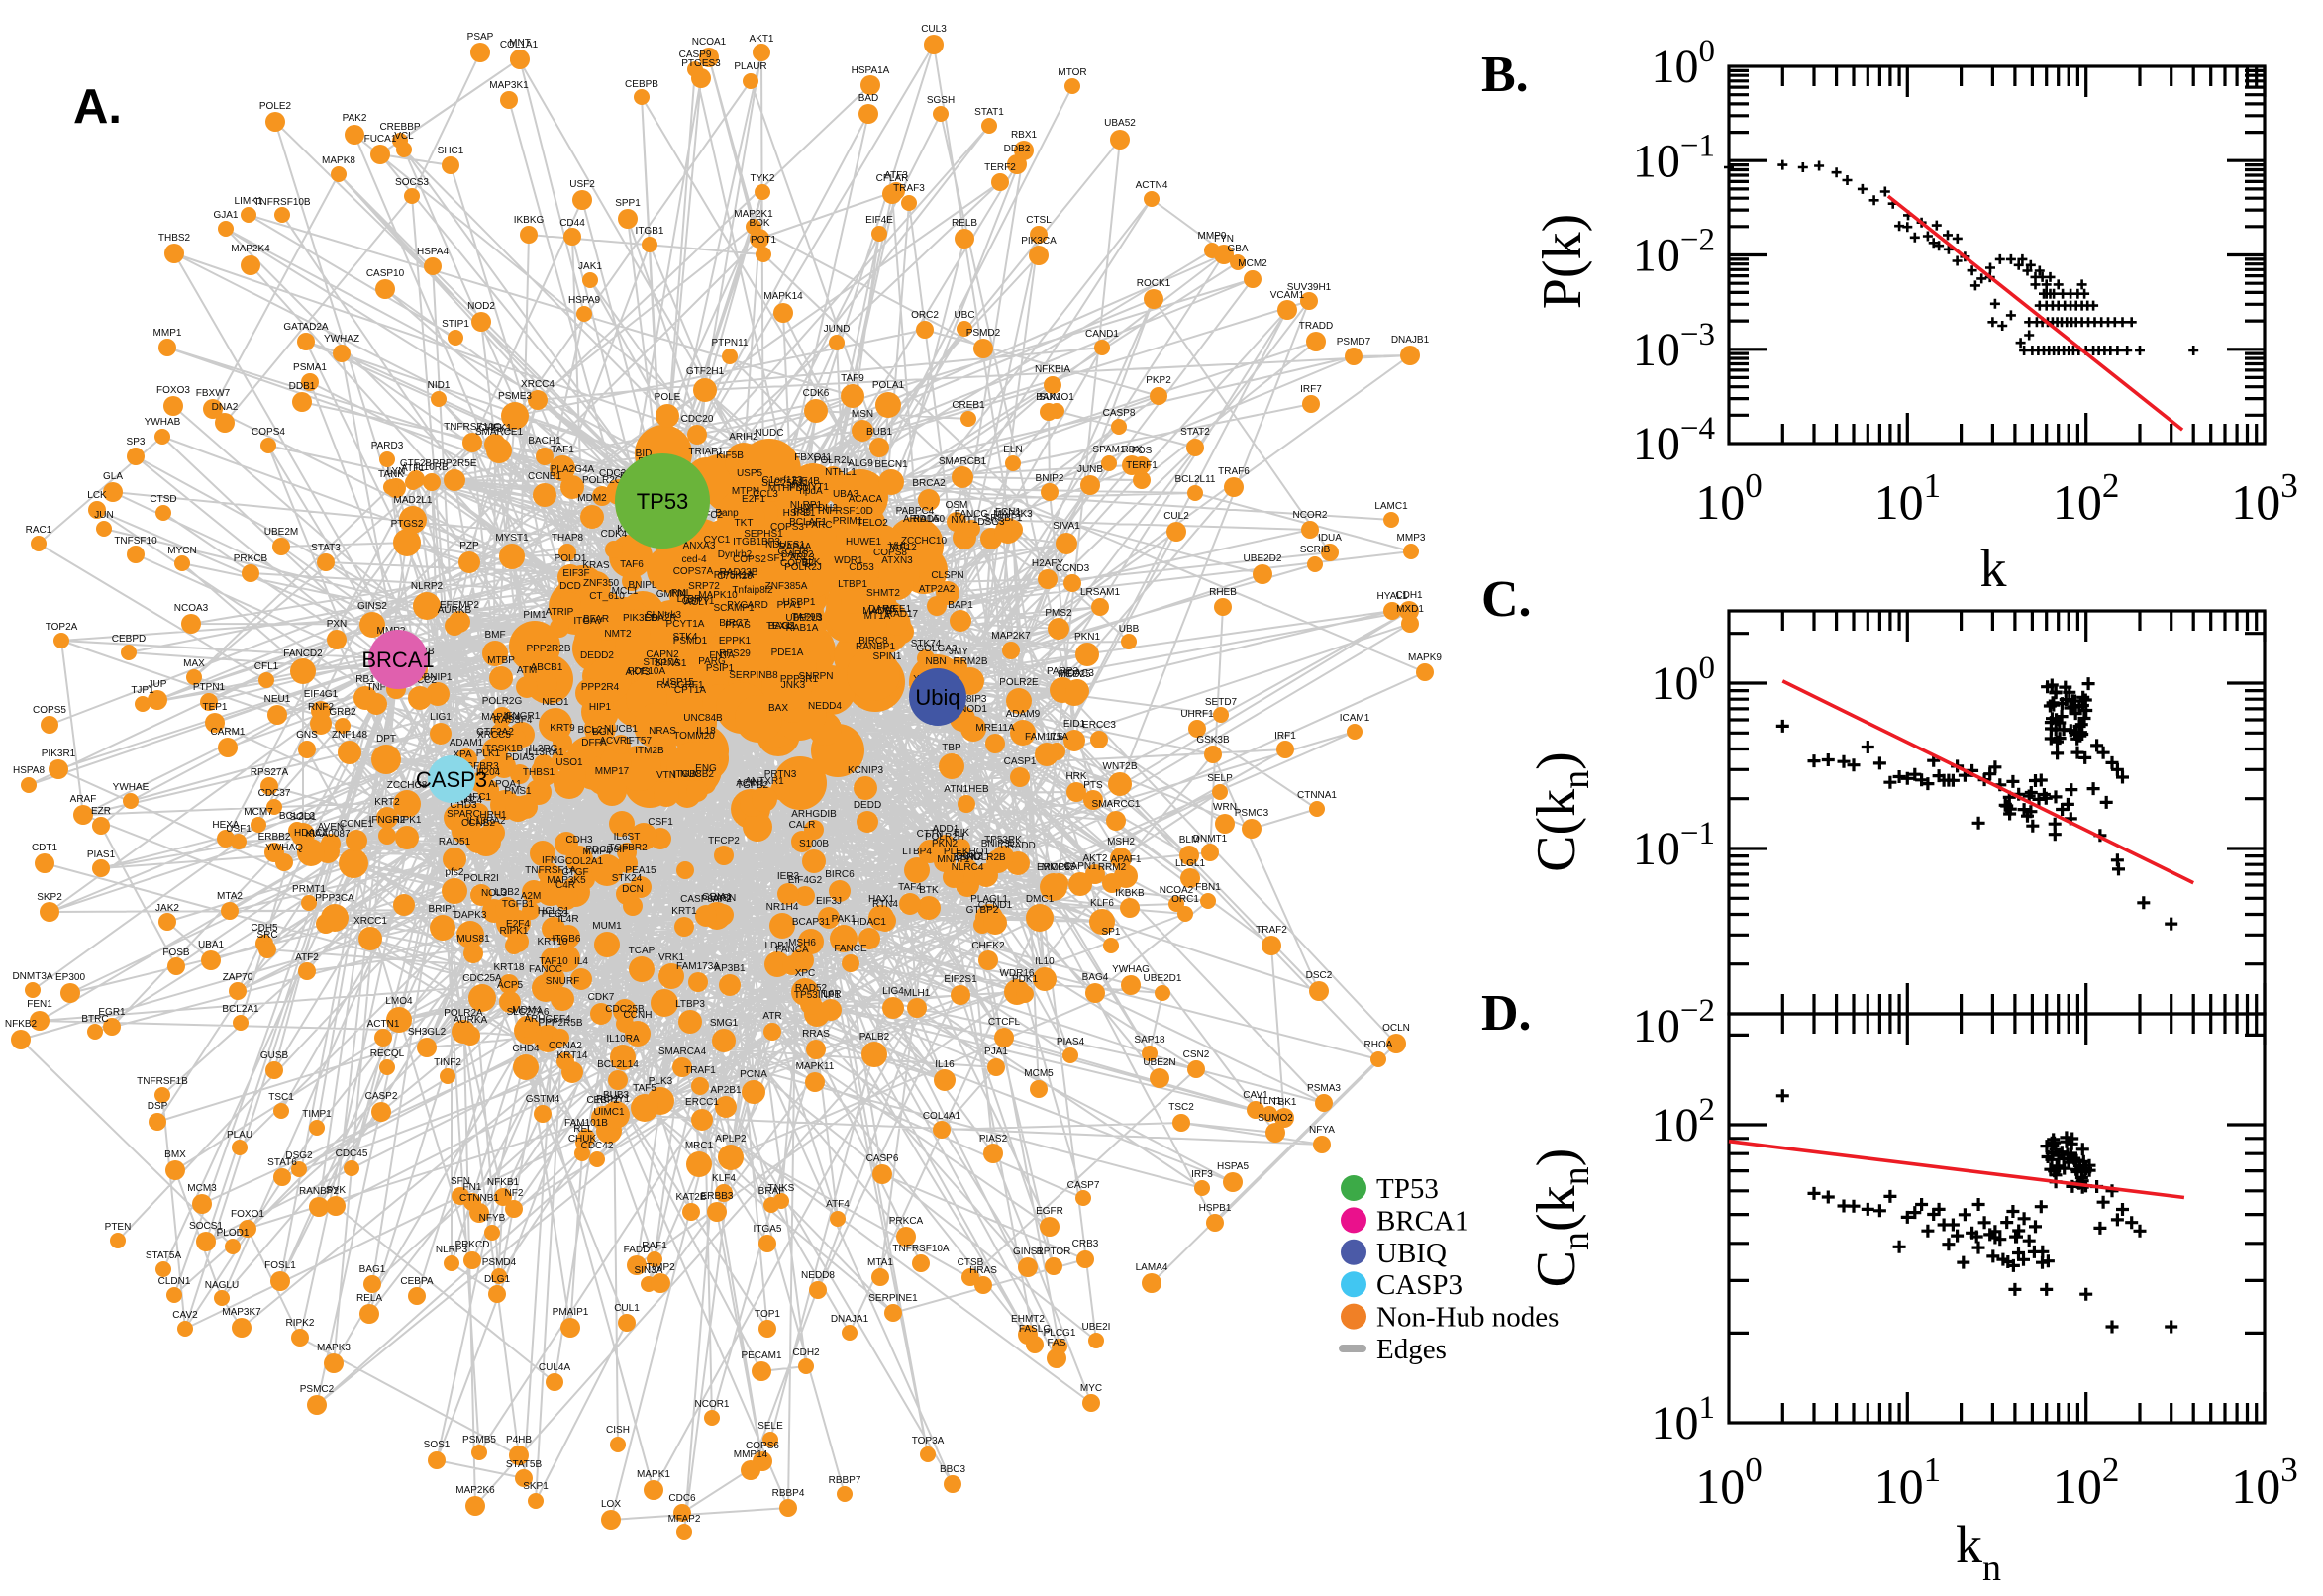  What do you see at coordinates (808, 617) in the screenshot?
I see `svg-text: TAF9B` at bounding box center [808, 617].